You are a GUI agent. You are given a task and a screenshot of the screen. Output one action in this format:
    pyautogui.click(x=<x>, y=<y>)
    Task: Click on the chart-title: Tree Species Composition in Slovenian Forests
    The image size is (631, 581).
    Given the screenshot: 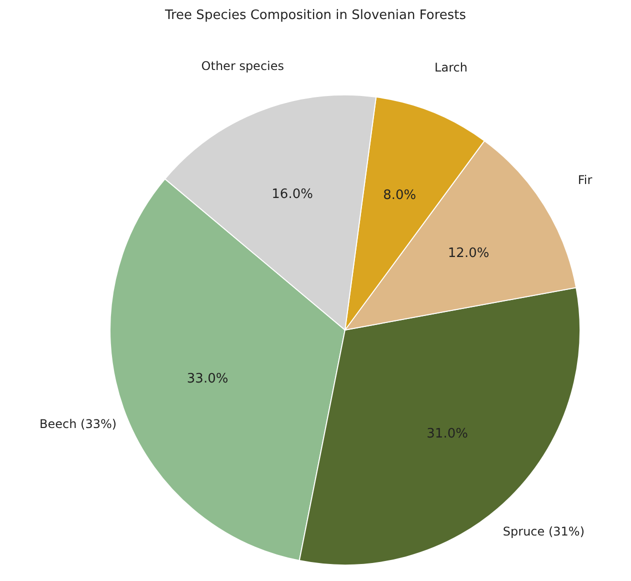 What is the action you would take?
    pyautogui.click(x=315, y=15)
    